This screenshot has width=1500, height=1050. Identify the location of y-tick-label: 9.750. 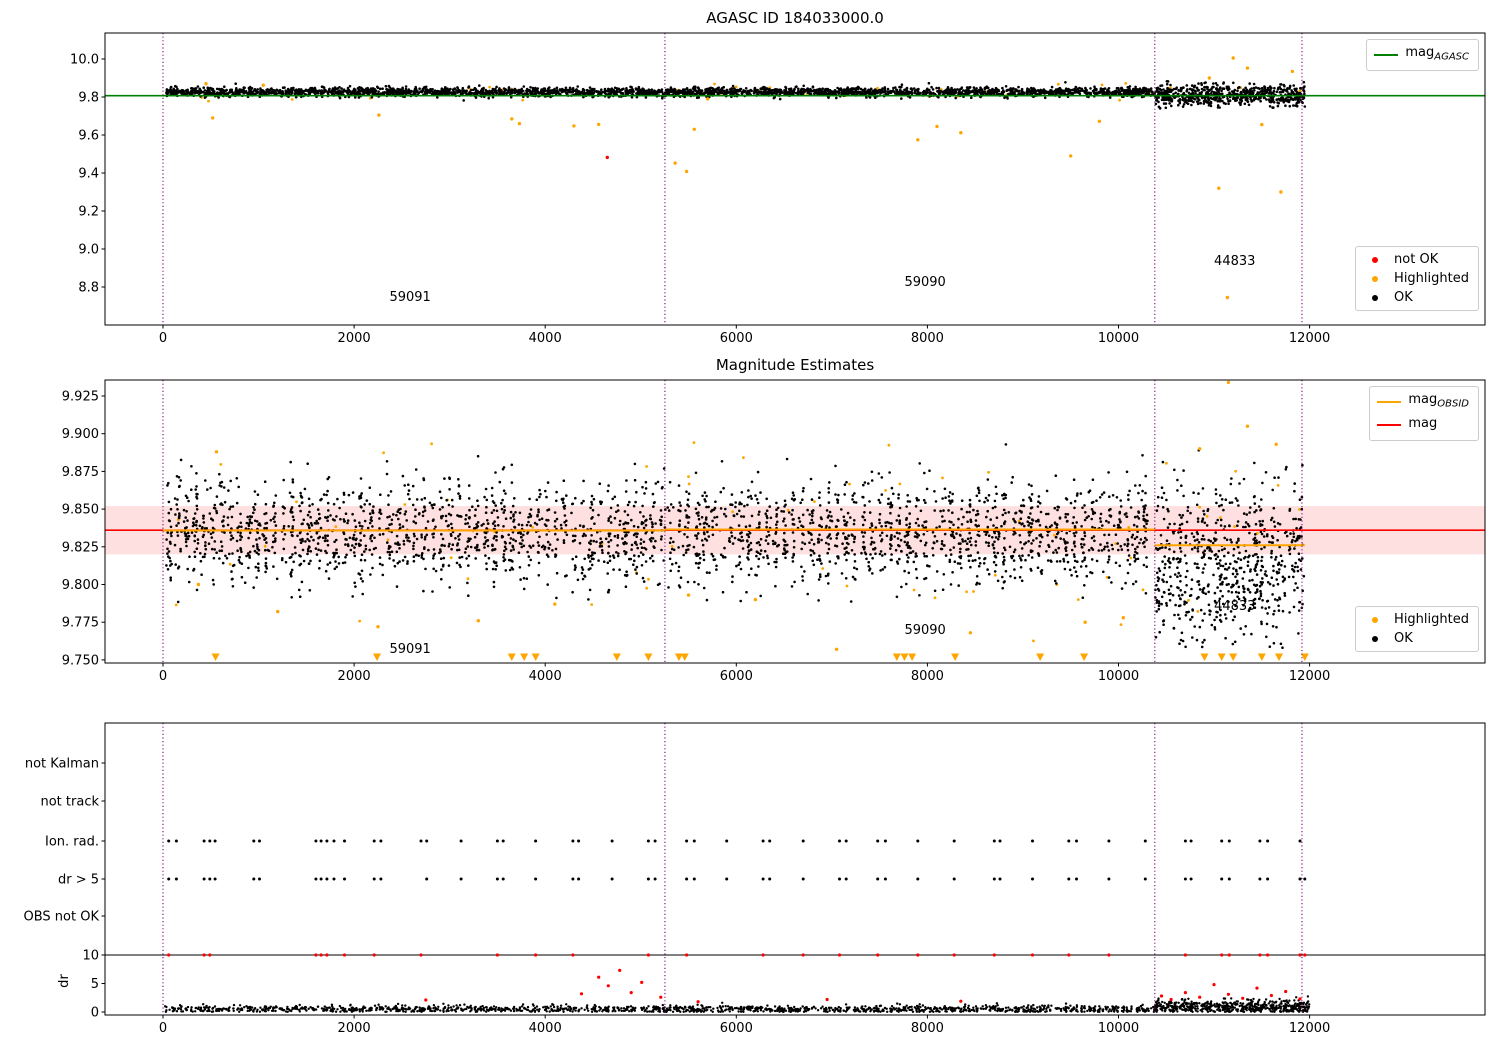
(80, 660).